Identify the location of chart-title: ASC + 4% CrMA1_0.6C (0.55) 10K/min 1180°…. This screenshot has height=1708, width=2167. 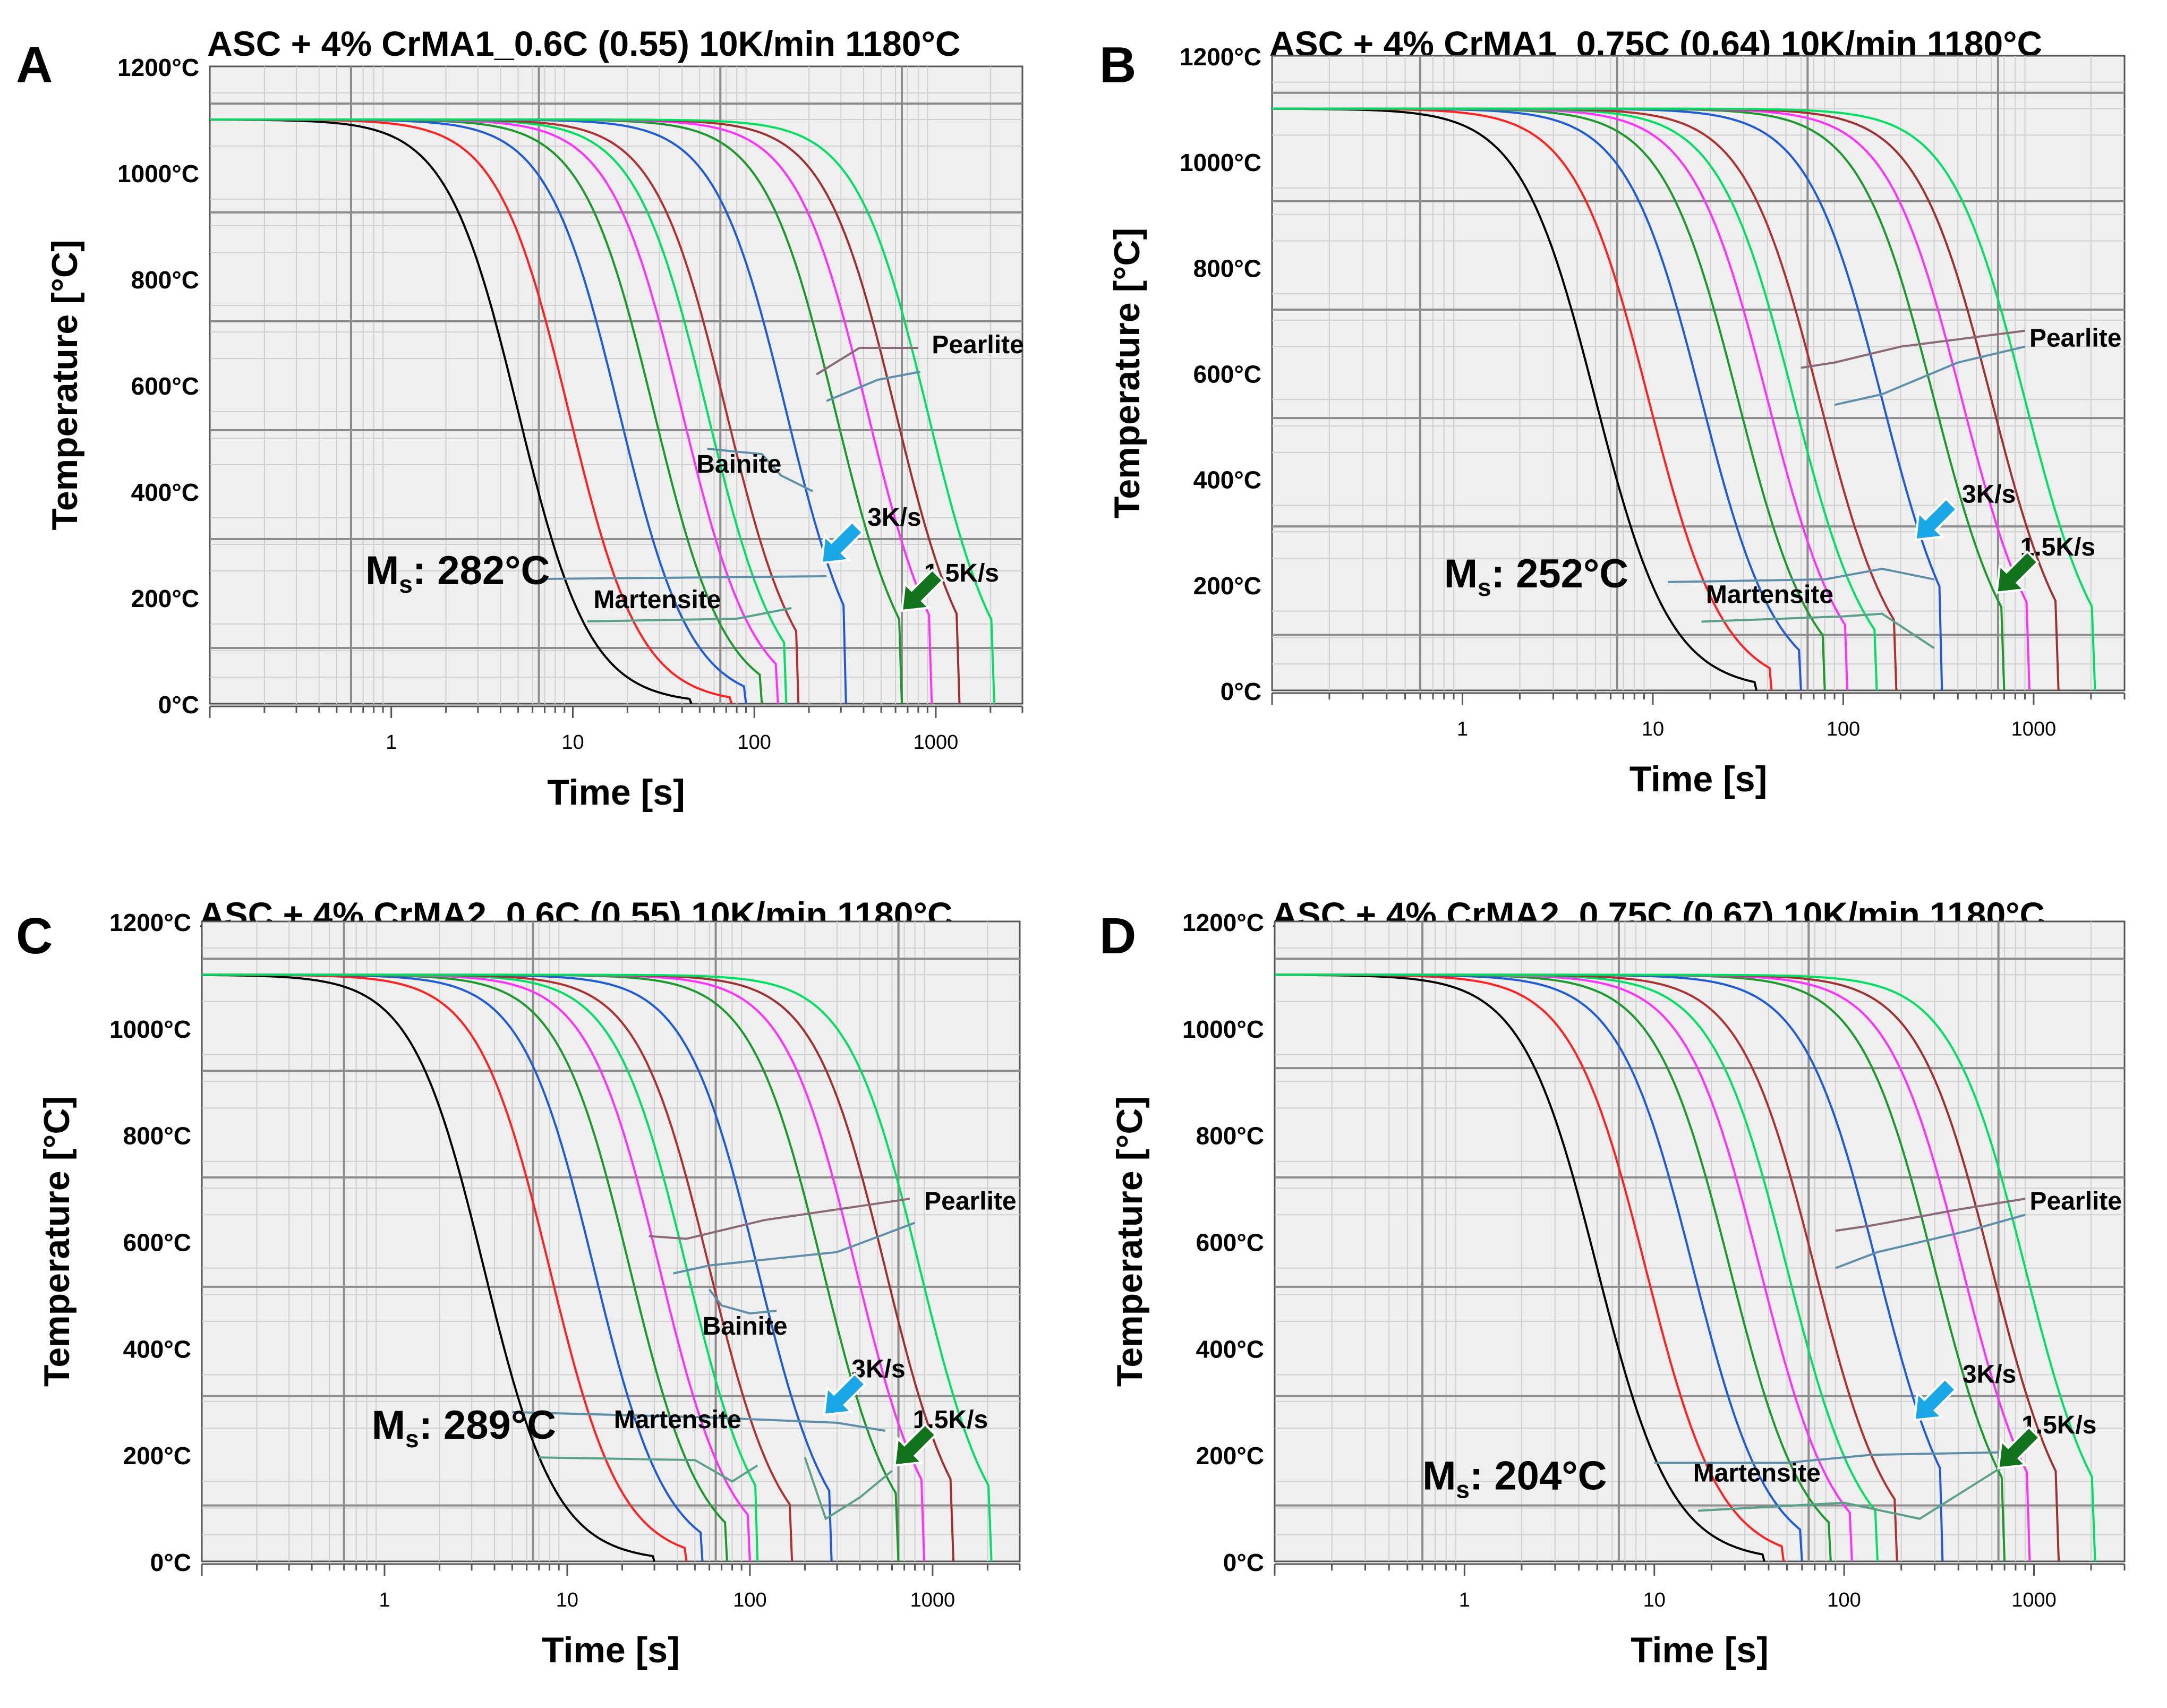
(584, 43).